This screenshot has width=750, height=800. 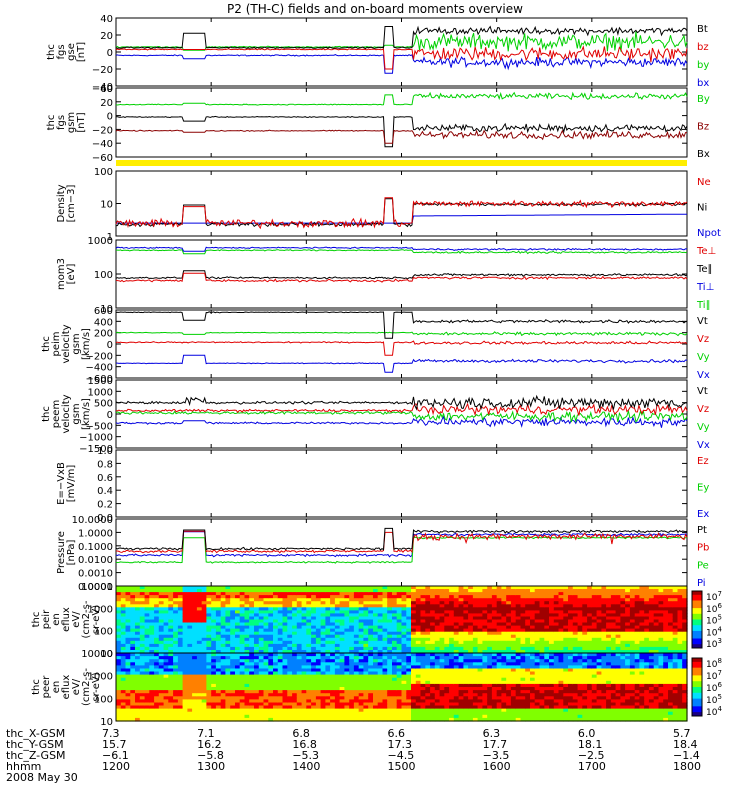 What do you see at coordinates (102, 87) in the screenshot?
I see `y-tick-label: −40` at bounding box center [102, 87].